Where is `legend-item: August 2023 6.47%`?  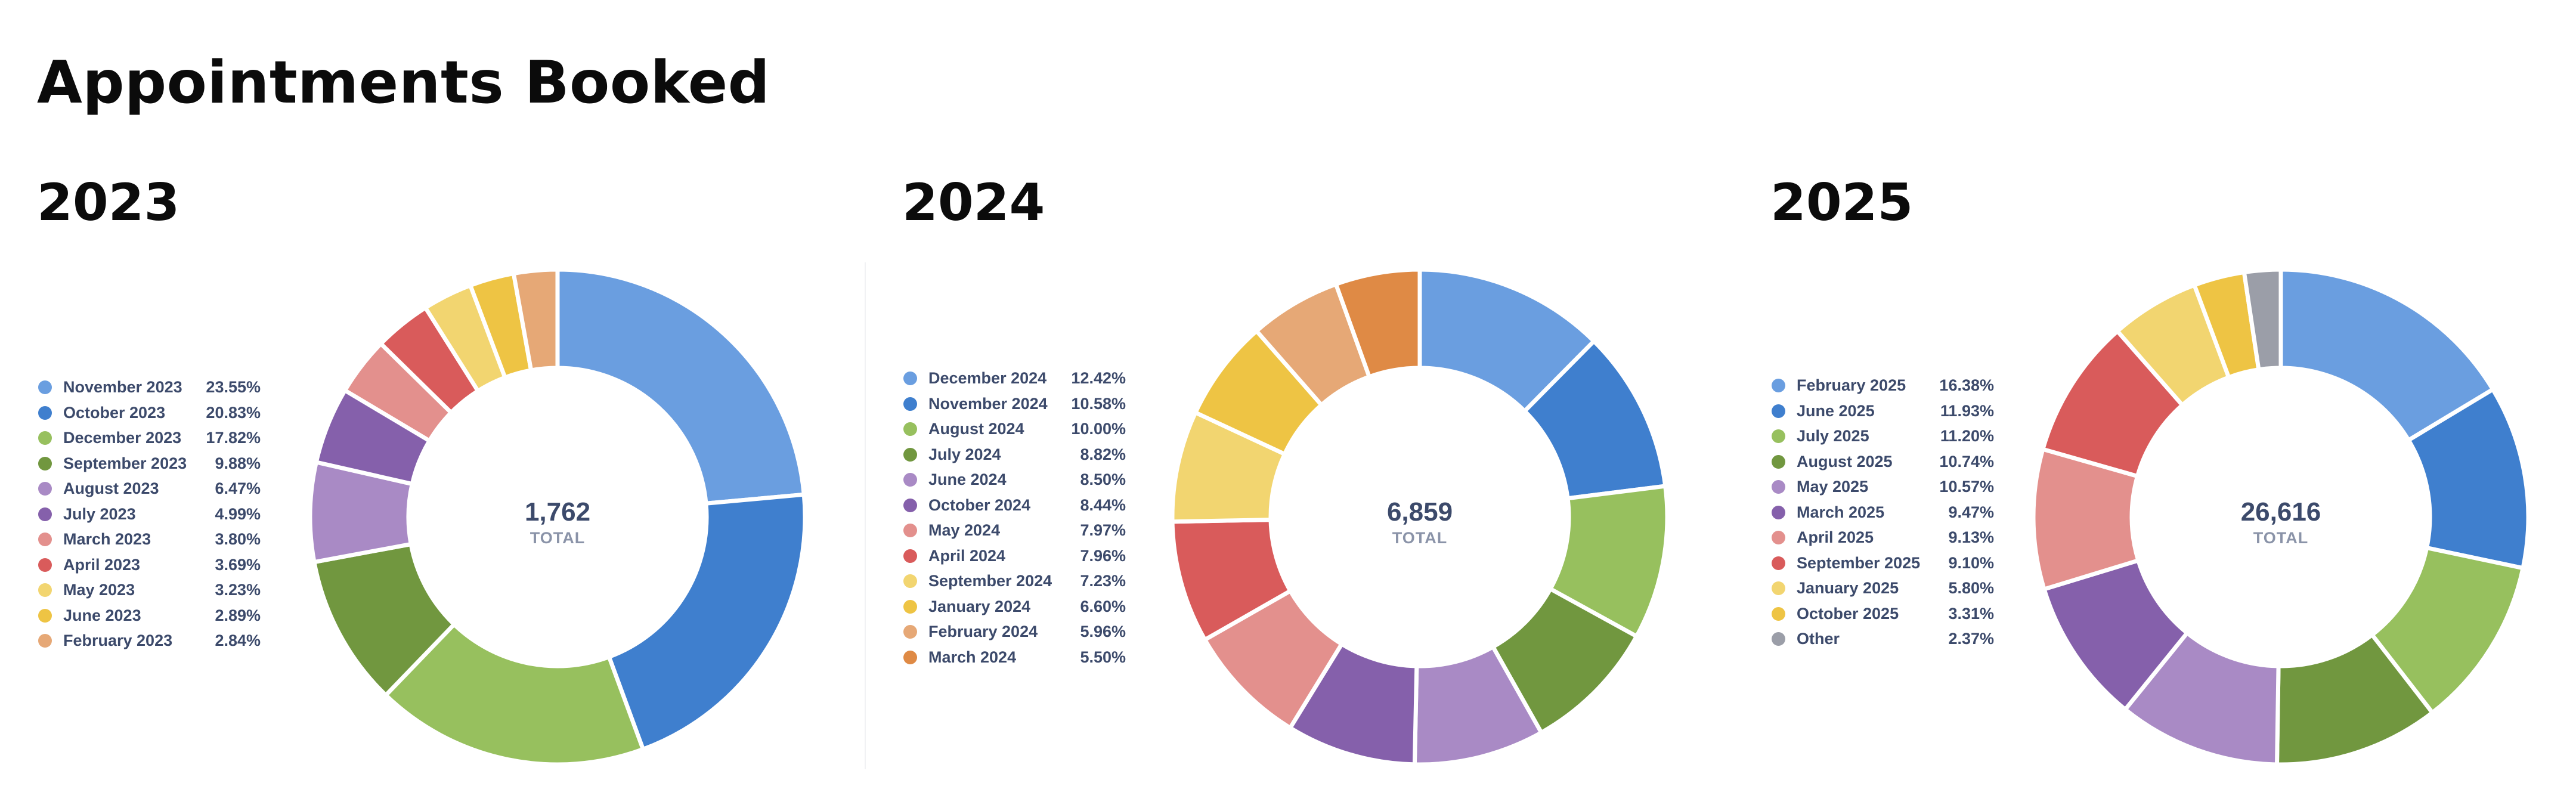
legend-item: August 2023 6.47% is located at coordinates (150, 489).